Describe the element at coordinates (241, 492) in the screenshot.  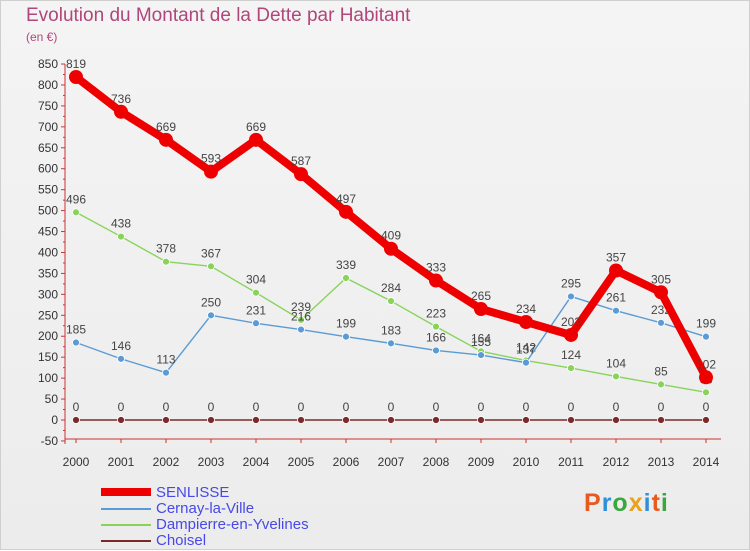
I see `legend-item-senlisse: SENLISSE` at that location.